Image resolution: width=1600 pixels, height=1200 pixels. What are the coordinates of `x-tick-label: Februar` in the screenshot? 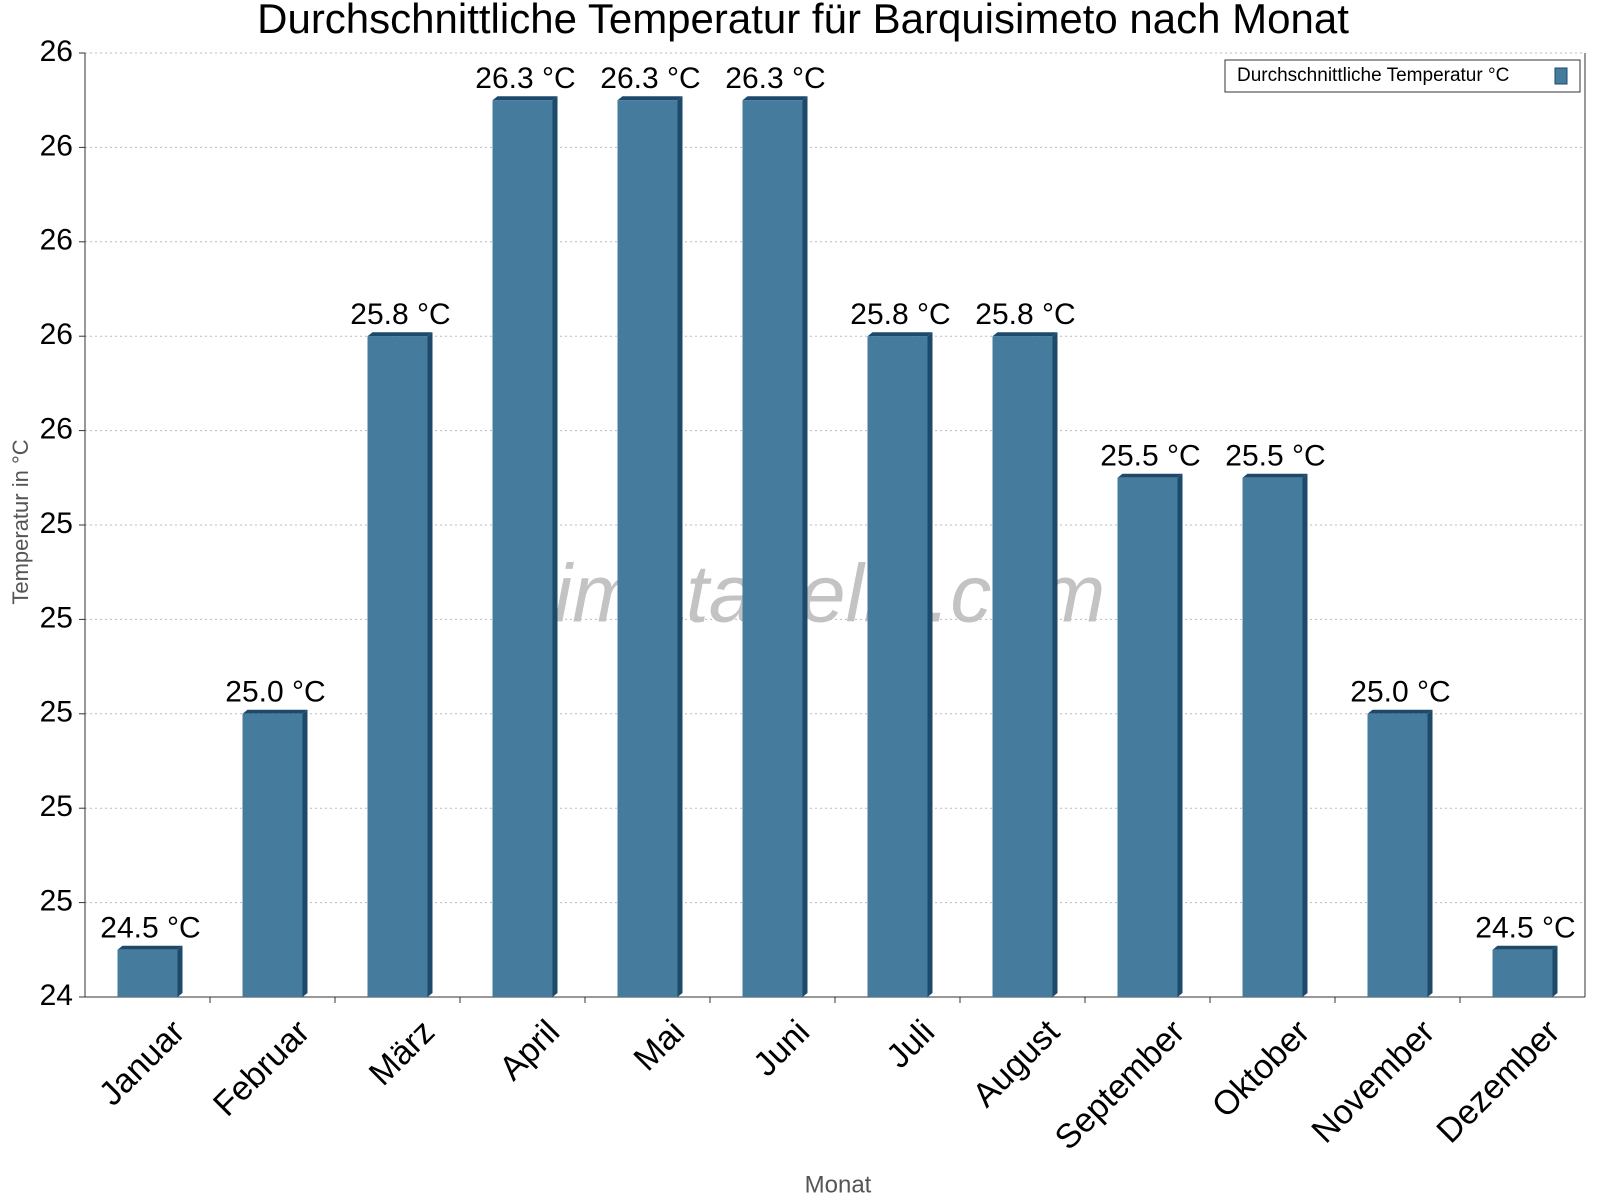 It's located at (261, 1068).